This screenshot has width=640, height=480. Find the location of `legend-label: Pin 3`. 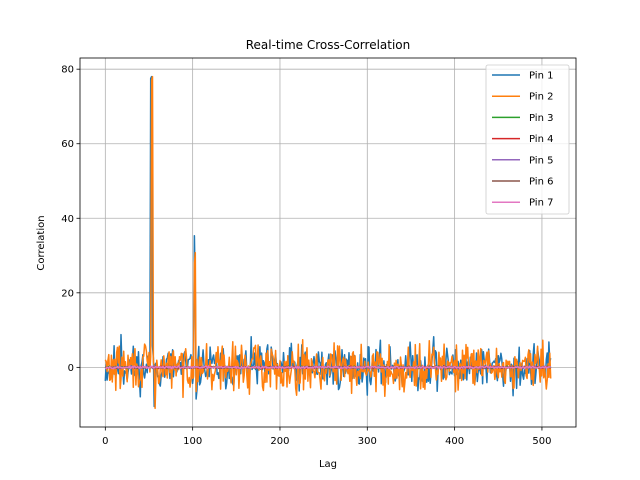

legend-label: Pin 3 is located at coordinates (541, 118).